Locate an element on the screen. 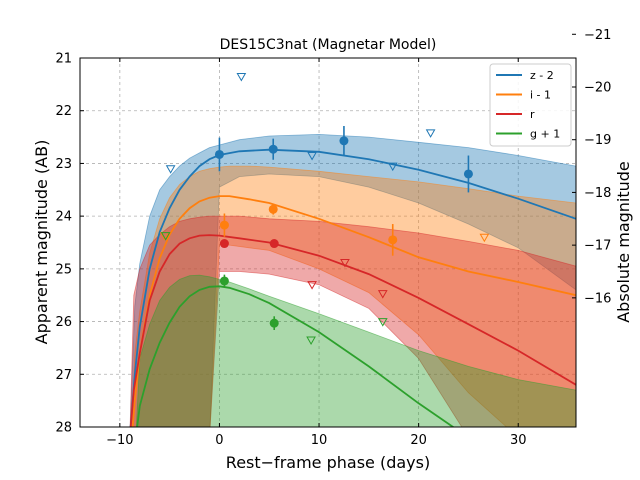 The image size is (640, 480). x-tick-label: 10 is located at coordinates (319, 440).